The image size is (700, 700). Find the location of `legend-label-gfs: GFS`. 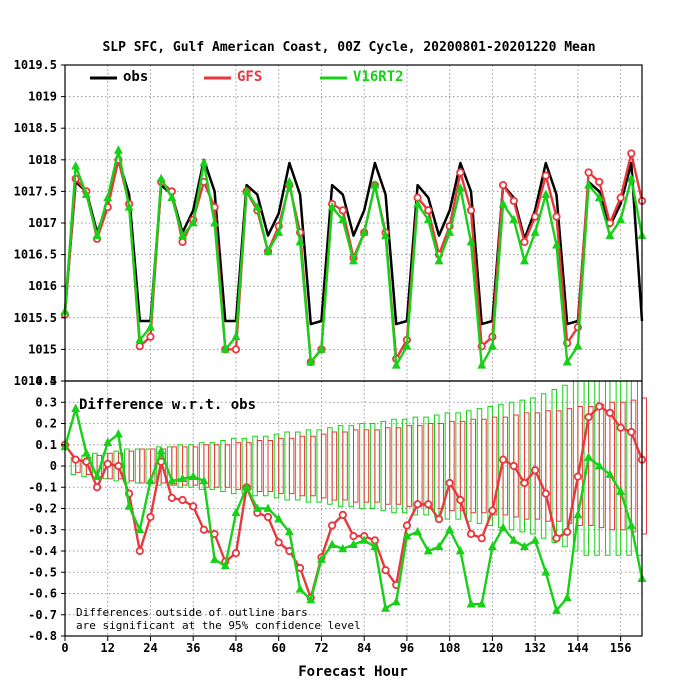

legend-label-gfs: GFS is located at coordinates (249, 77).